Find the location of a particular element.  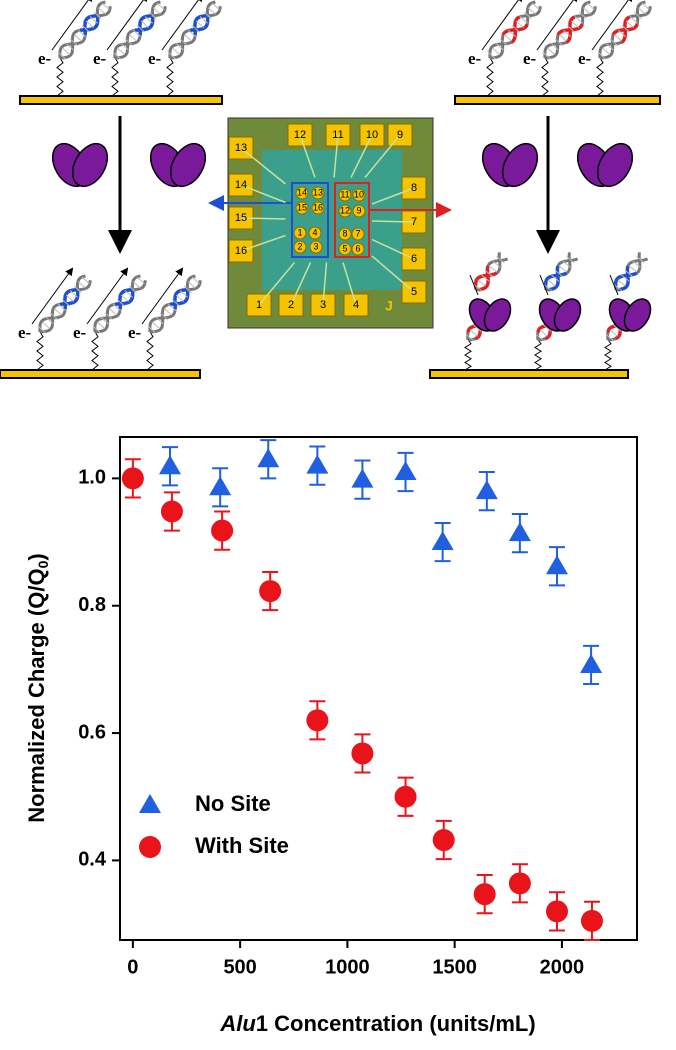

chip-electrode-label: 12 is located at coordinates (345, 210).